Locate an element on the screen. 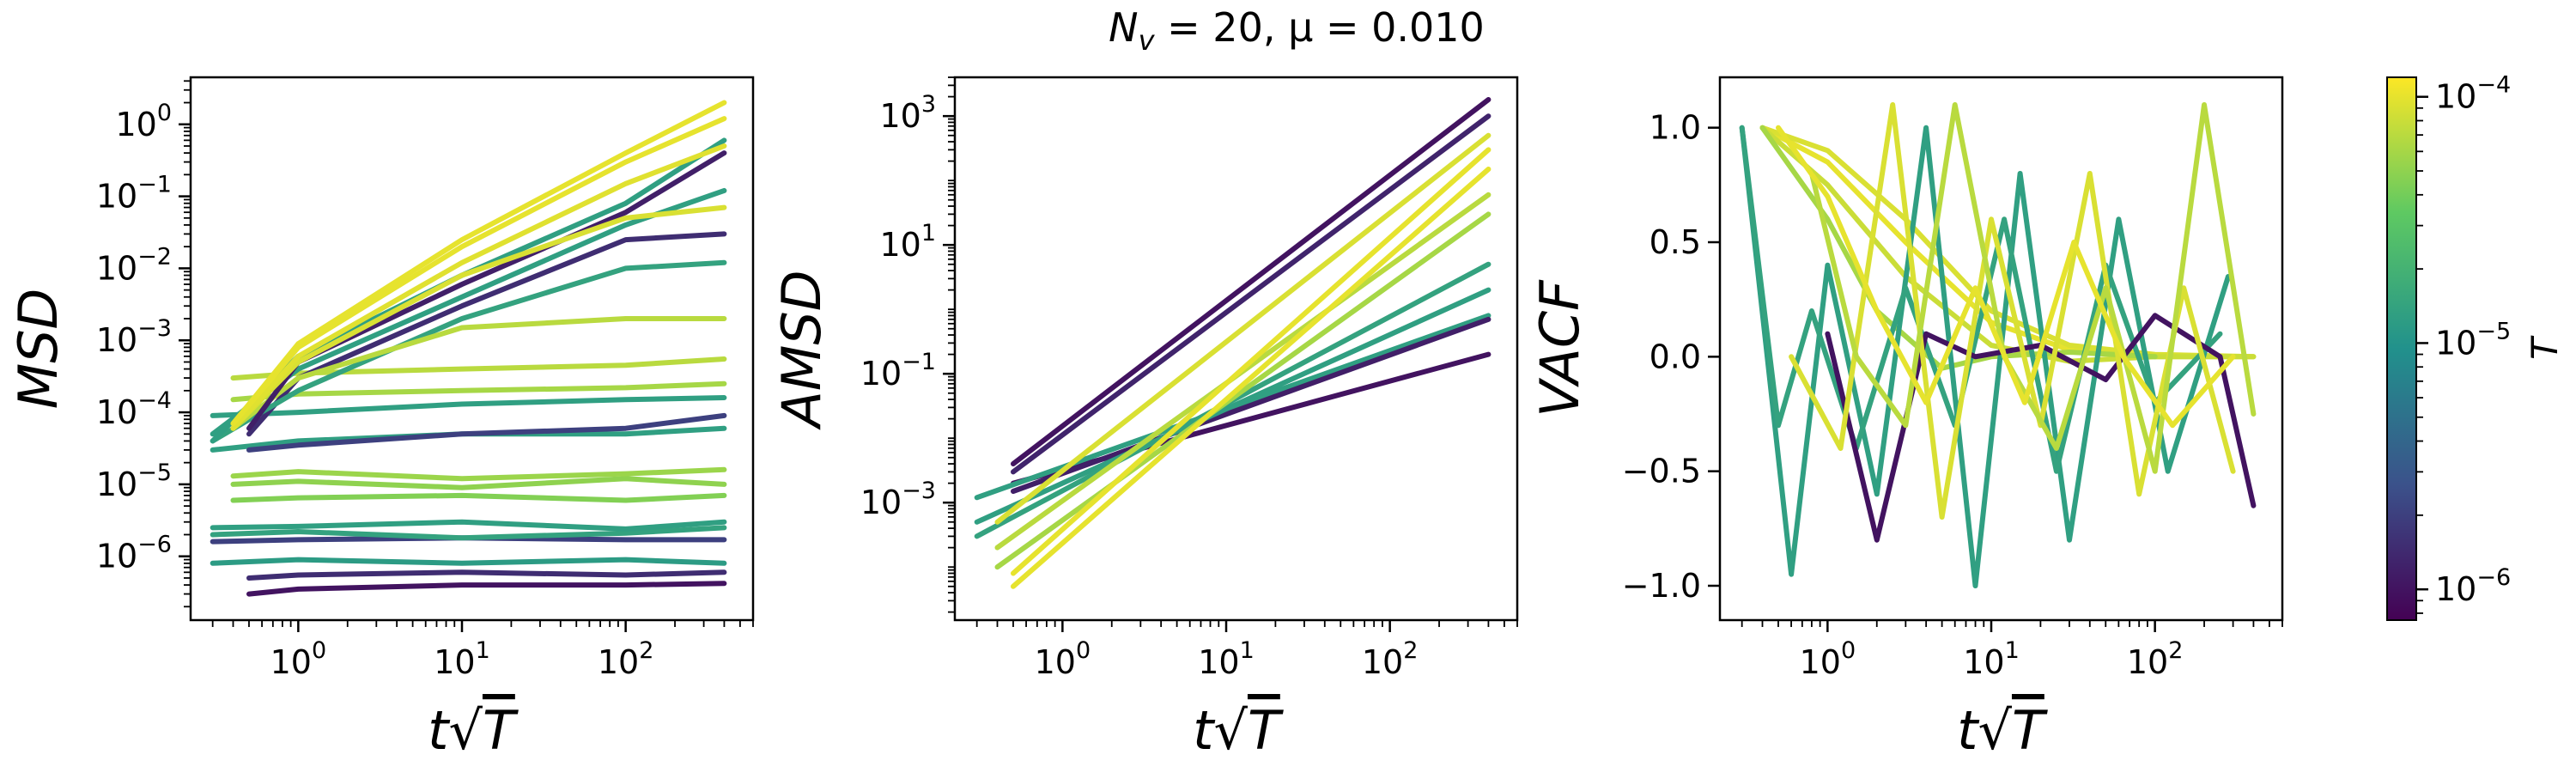 The width and height of the screenshot is (2576, 773). msd-series-group is located at coordinates (468, 348).